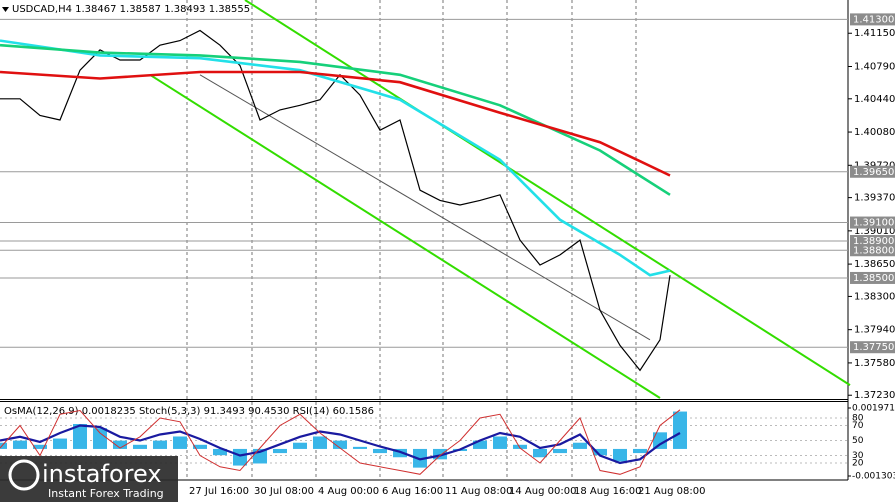 This screenshot has height=502, width=895. Describe the element at coordinates (874, 66) in the screenshot. I see `y-tick-label: 1.40790` at that location.